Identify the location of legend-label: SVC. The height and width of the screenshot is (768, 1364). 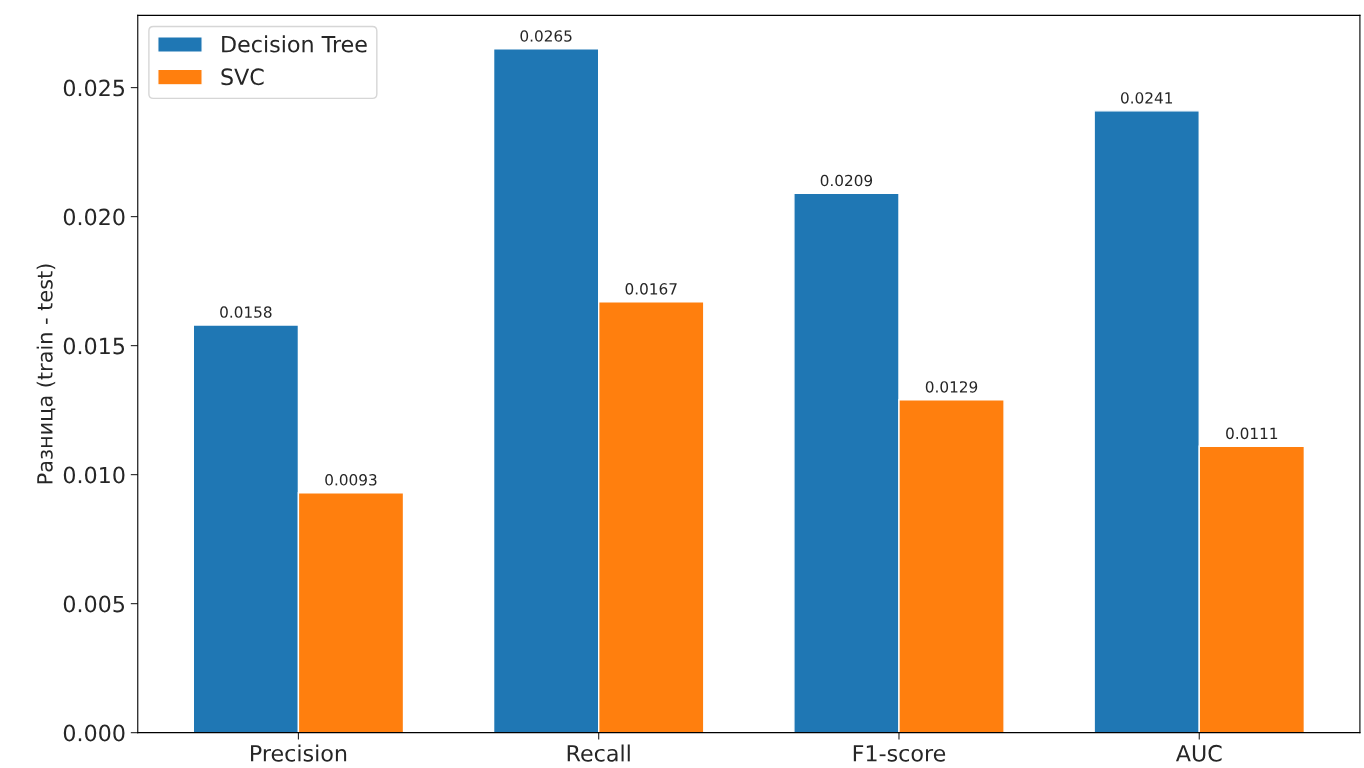
(242, 77).